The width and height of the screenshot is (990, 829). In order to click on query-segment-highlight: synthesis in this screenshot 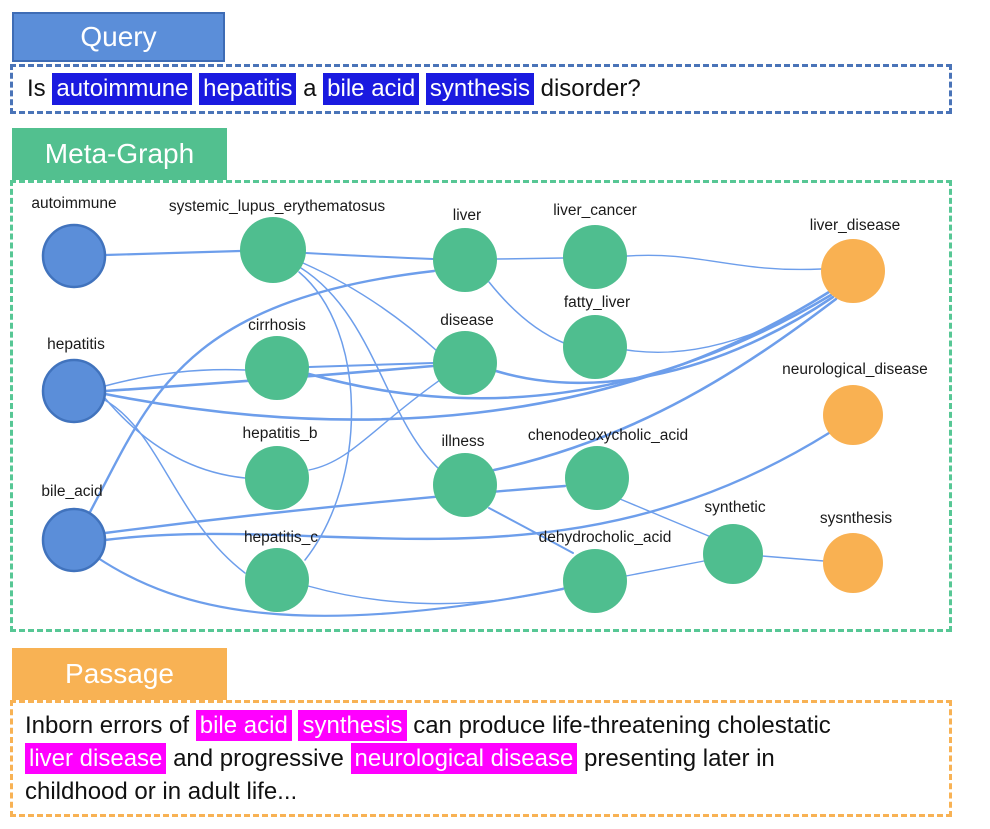, I will do `click(479, 89)`.